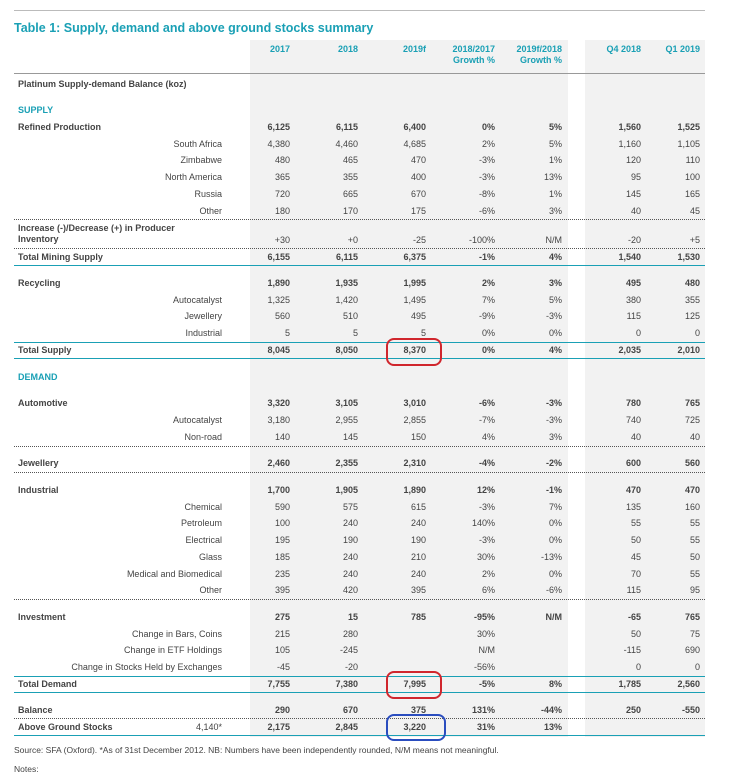 The image size is (738, 775). I want to click on row-label: Change in Bars, Coins, so click(176, 633).